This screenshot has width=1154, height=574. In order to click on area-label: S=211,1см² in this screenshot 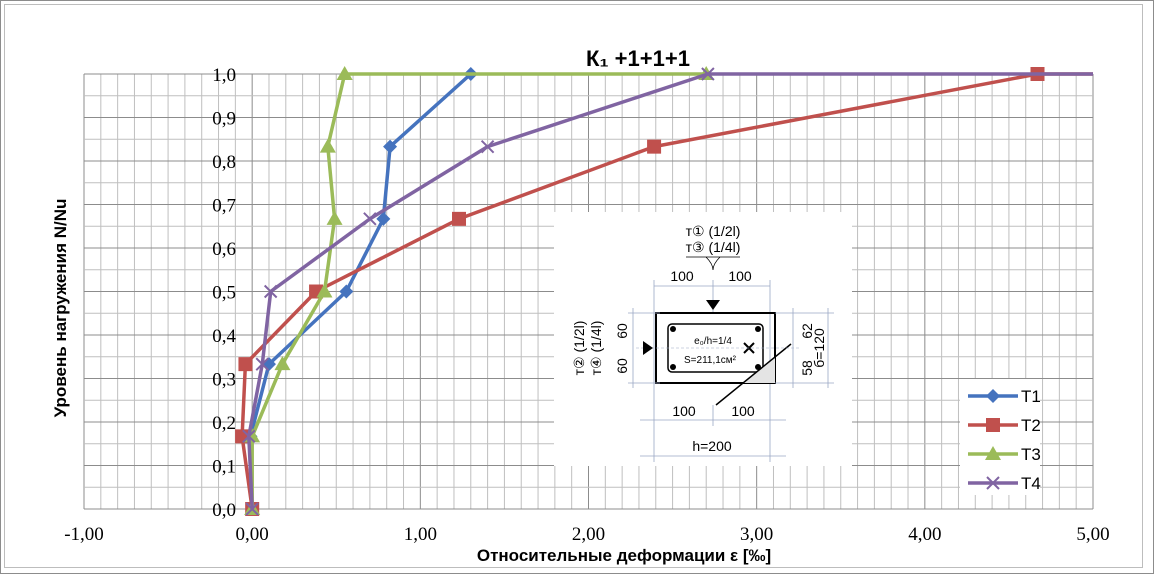, I will do `click(710, 360)`.